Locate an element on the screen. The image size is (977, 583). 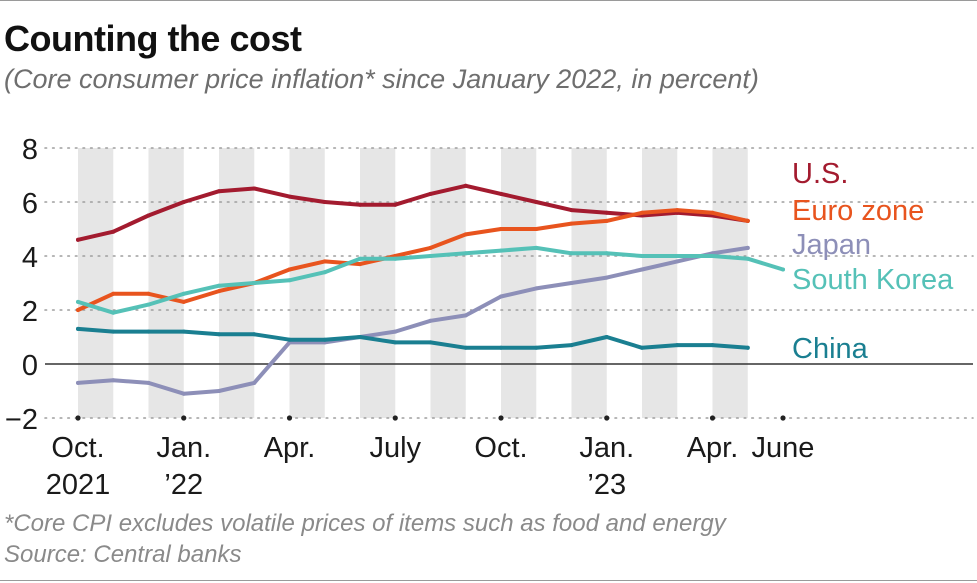
series-label-u-s: U.S. is located at coordinates (820, 174).